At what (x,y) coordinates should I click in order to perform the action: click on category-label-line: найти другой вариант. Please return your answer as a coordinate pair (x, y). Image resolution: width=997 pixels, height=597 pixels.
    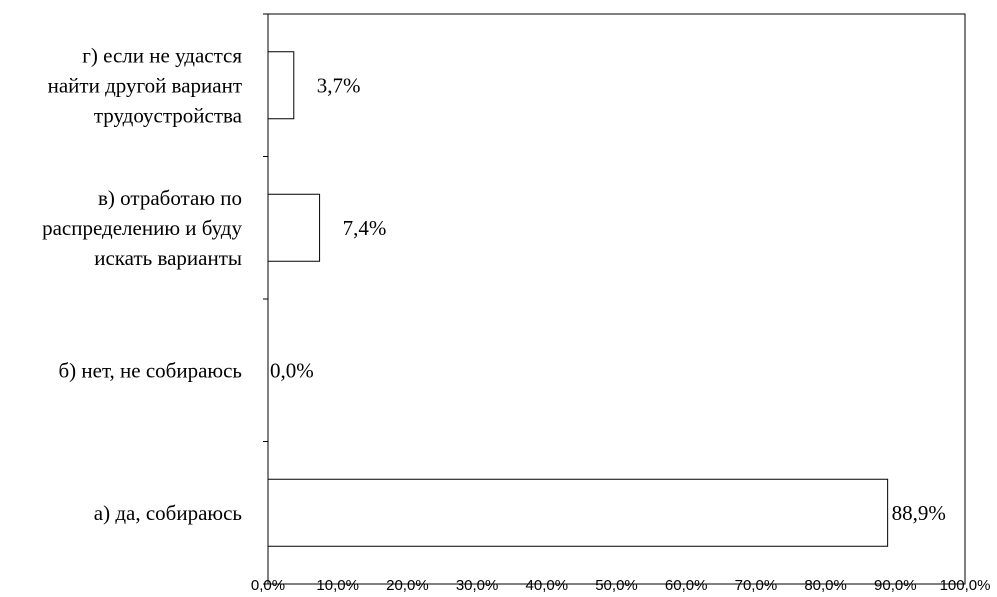
    Looking at the image, I should click on (145, 85).